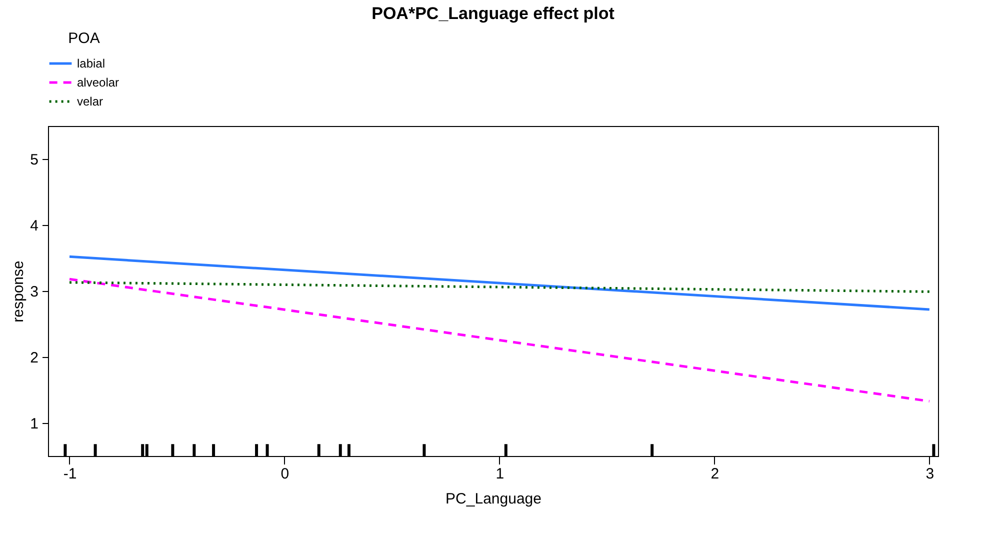  What do you see at coordinates (493, 13) in the screenshot?
I see `chart-title: POA*PC_Language effect plot` at bounding box center [493, 13].